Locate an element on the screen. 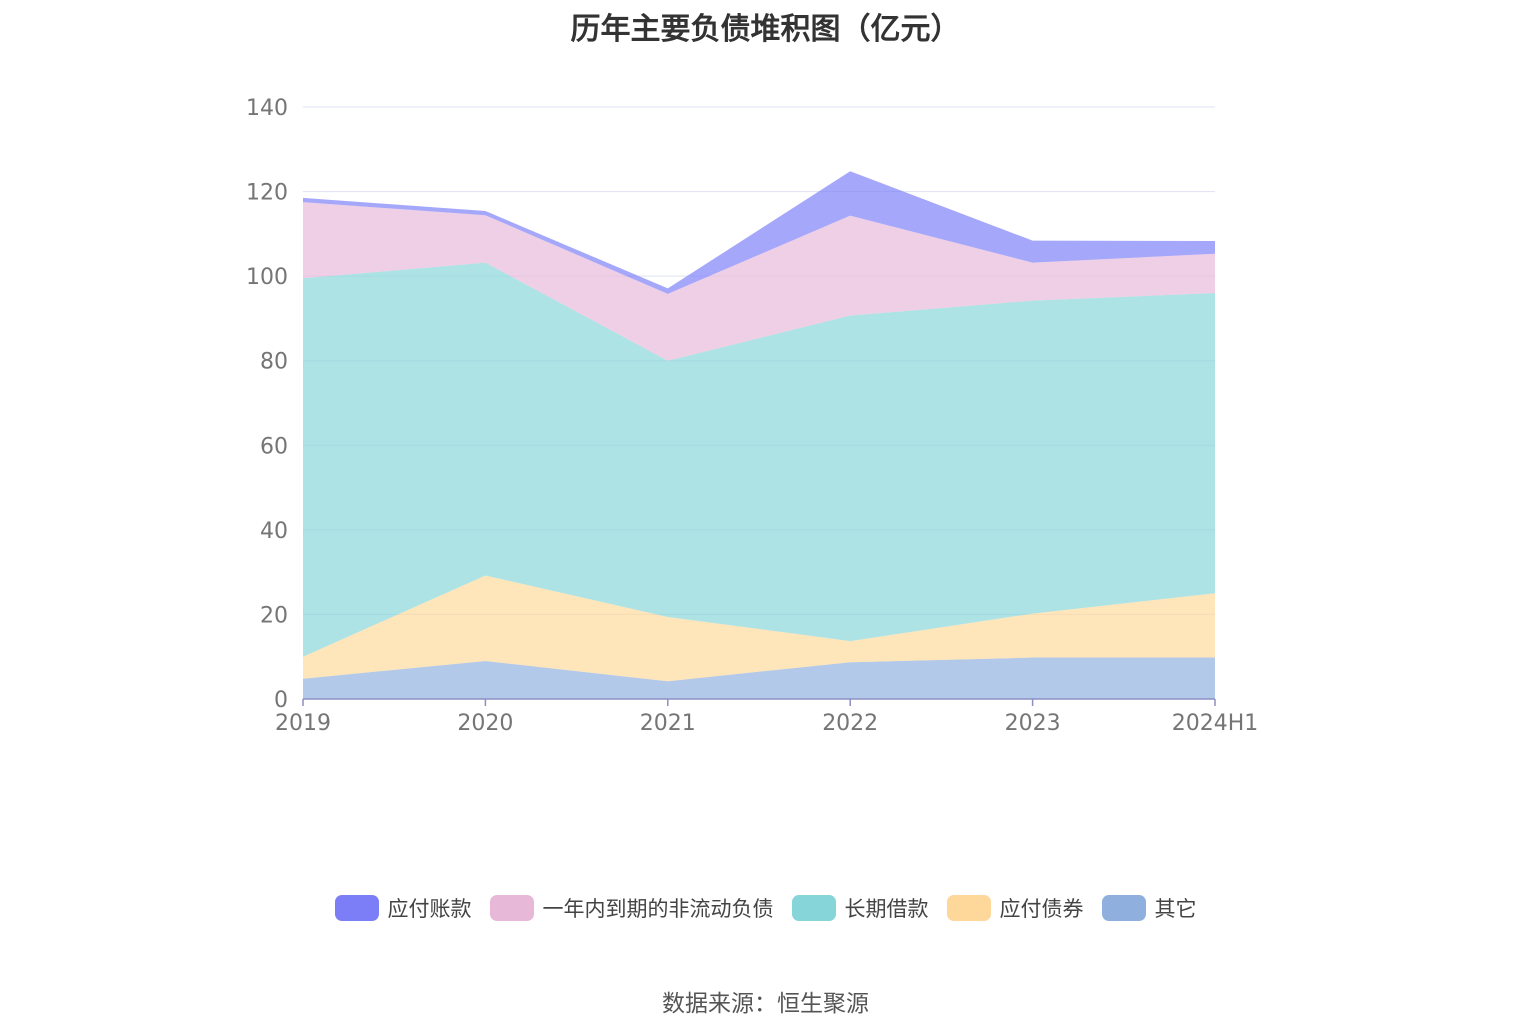  x-tick-label: 2024H1 is located at coordinates (1215, 723).